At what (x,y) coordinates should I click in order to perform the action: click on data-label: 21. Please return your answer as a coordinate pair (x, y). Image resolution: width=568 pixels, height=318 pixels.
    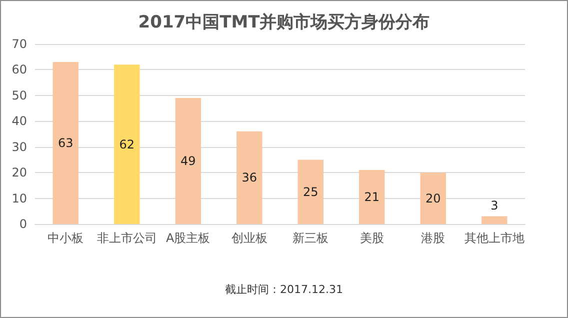
    Looking at the image, I should click on (372, 197).